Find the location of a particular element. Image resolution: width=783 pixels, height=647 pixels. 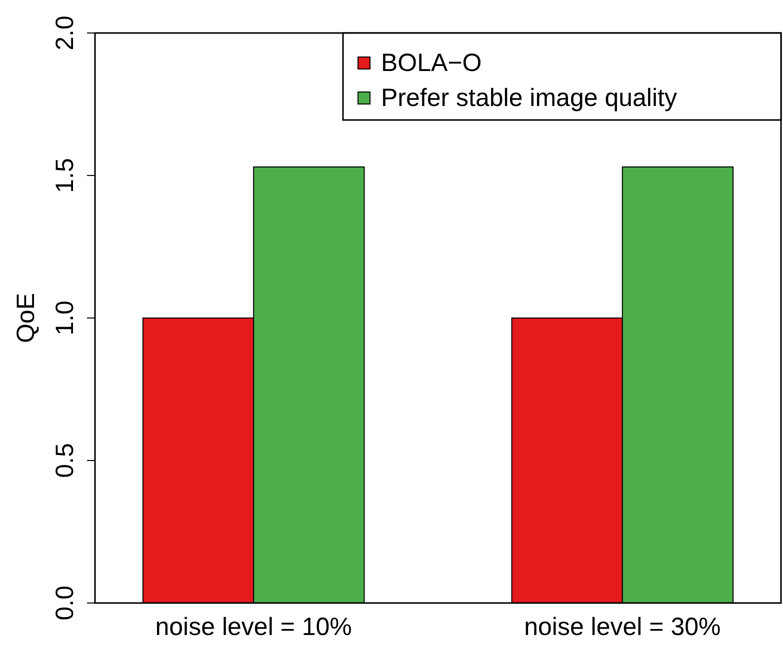

y-tick-label: 1.5 is located at coordinates (65, 175).